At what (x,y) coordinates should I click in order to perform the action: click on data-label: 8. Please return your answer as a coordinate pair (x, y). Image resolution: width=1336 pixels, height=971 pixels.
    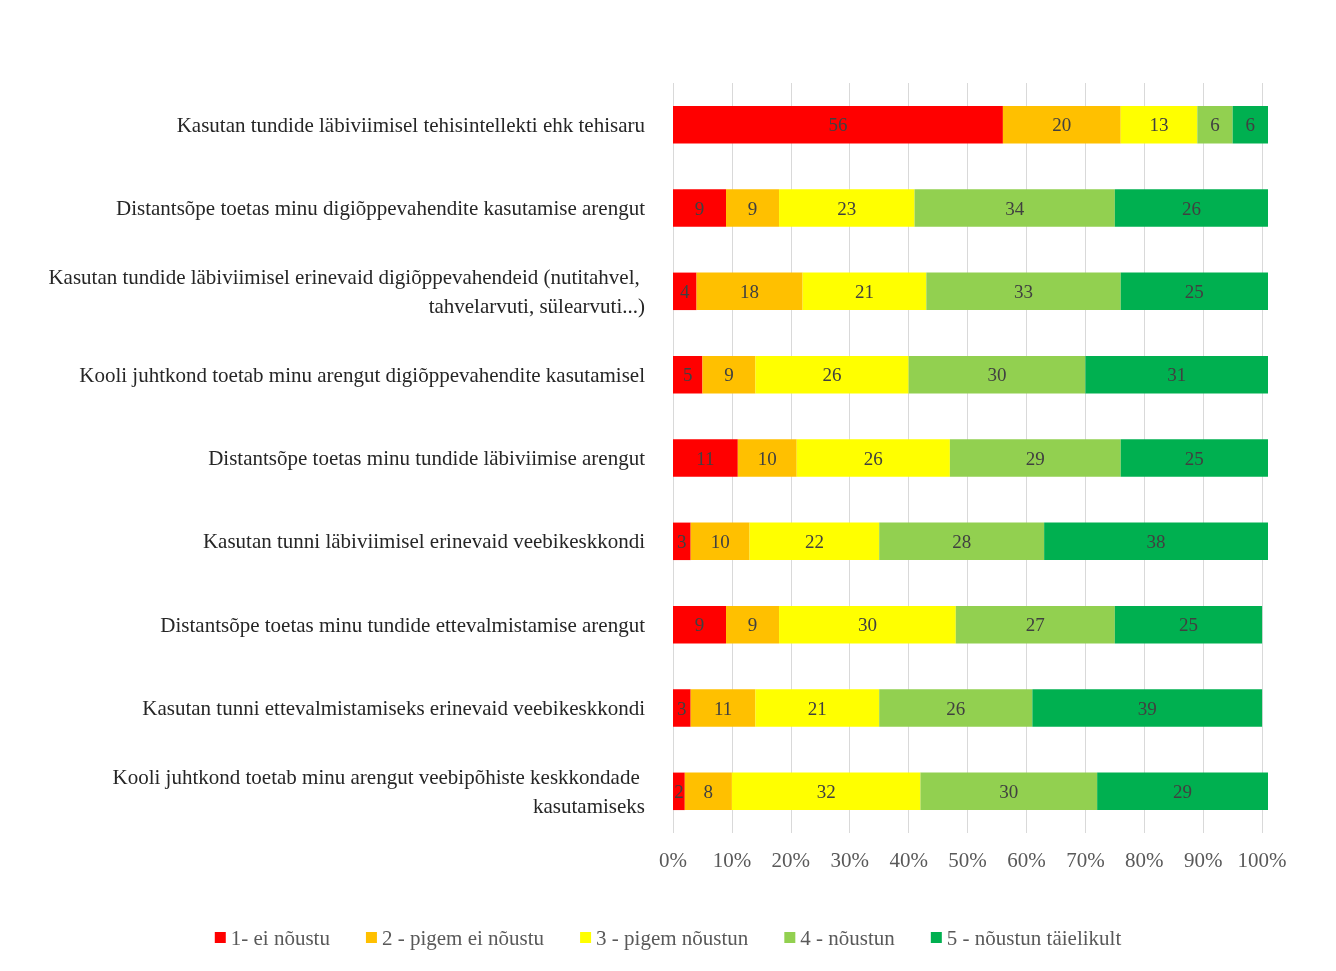
    Looking at the image, I should click on (708, 791).